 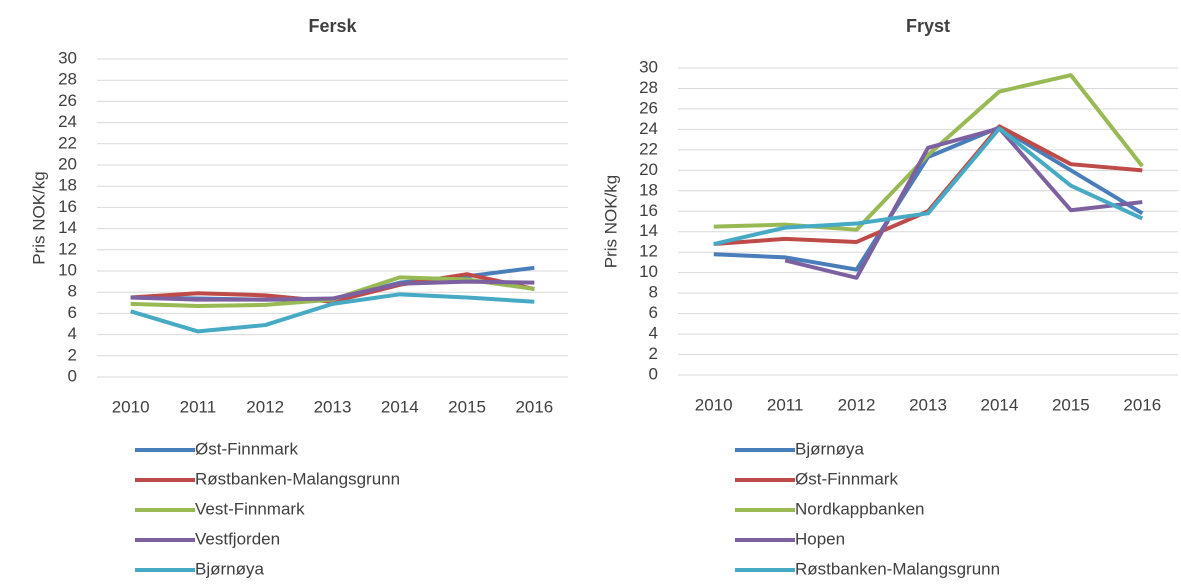 What do you see at coordinates (237, 538) in the screenshot?
I see `legend-label: Vestfjorden` at bounding box center [237, 538].